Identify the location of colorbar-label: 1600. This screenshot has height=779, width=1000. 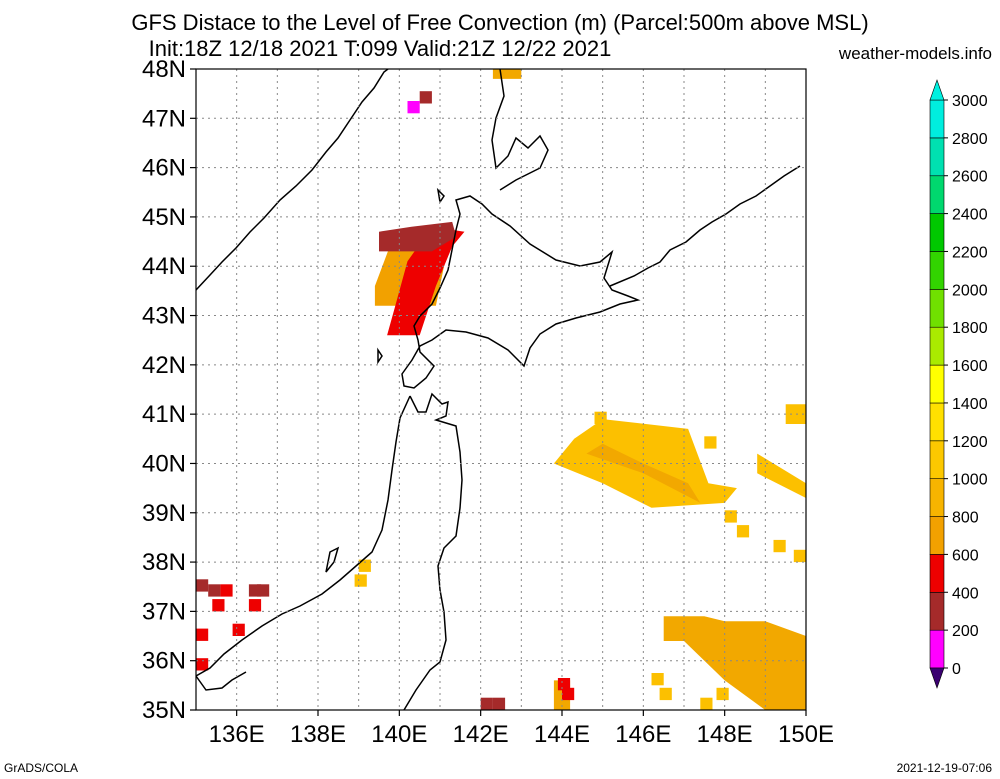
(970, 366).